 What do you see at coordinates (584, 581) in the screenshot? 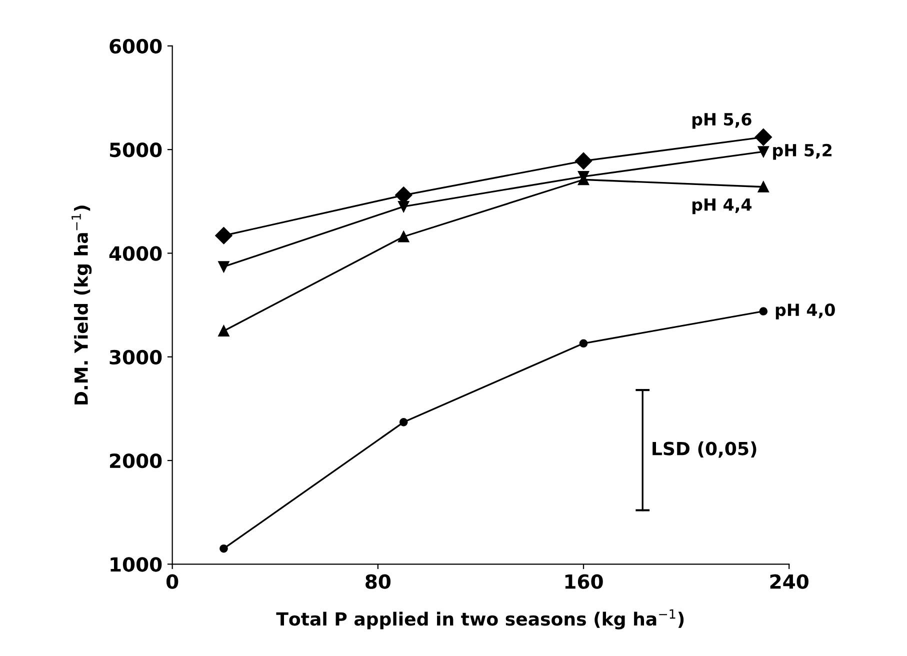
I see `x-tick-label: 160` at bounding box center [584, 581].